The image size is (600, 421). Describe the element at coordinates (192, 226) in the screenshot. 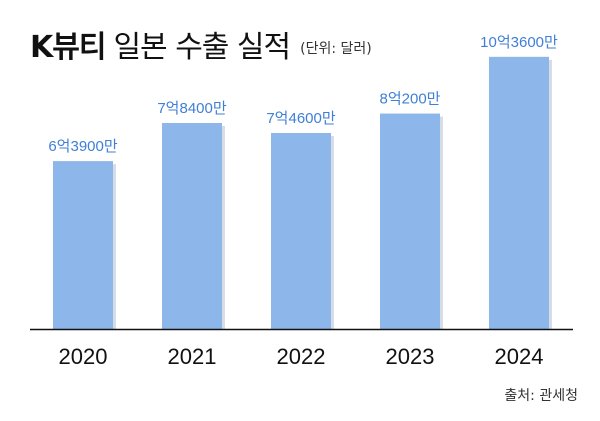

I see `bar-2021` at that location.